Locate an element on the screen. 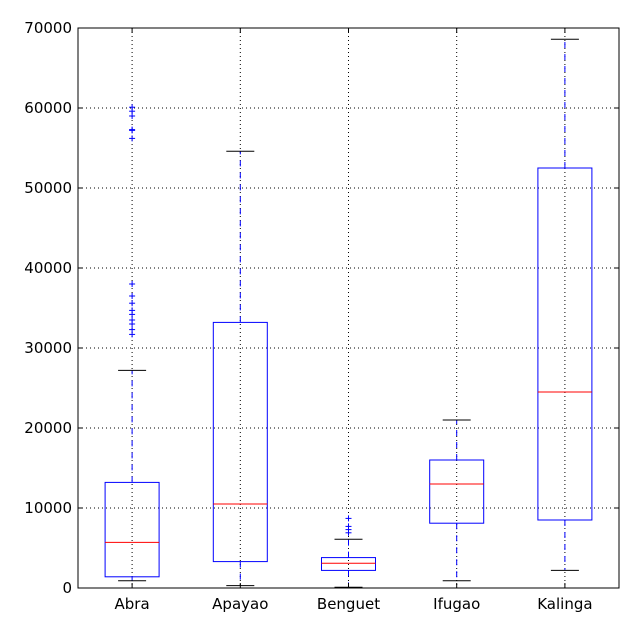  box-kalinga is located at coordinates (565, 304).